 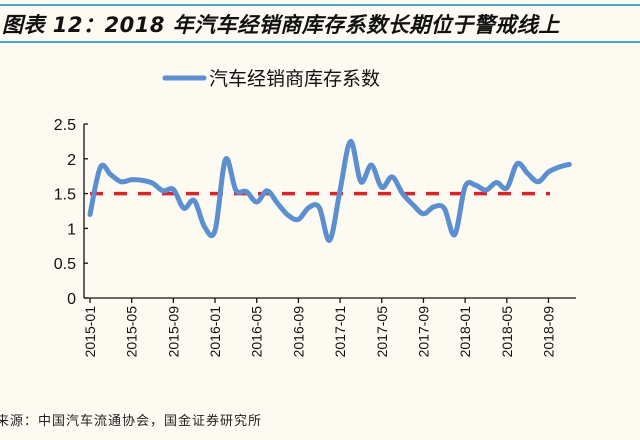 I want to click on y-tick-label: 0, so click(x=71, y=299).